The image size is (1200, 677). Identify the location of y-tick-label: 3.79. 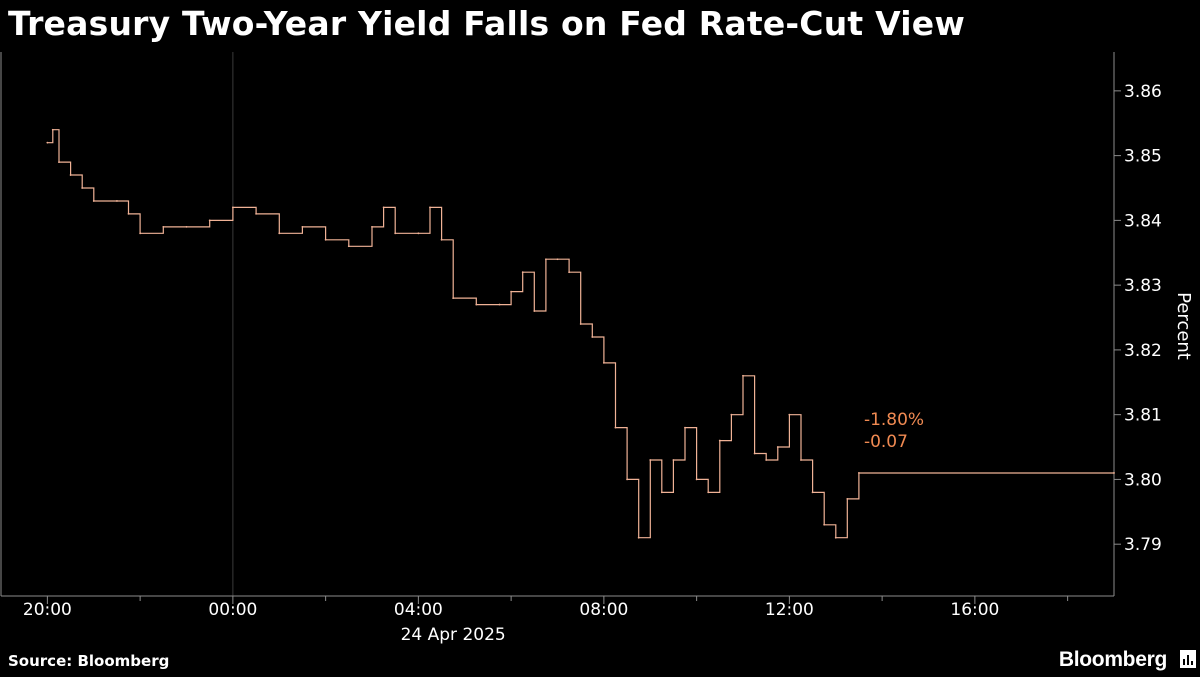
(1143, 545).